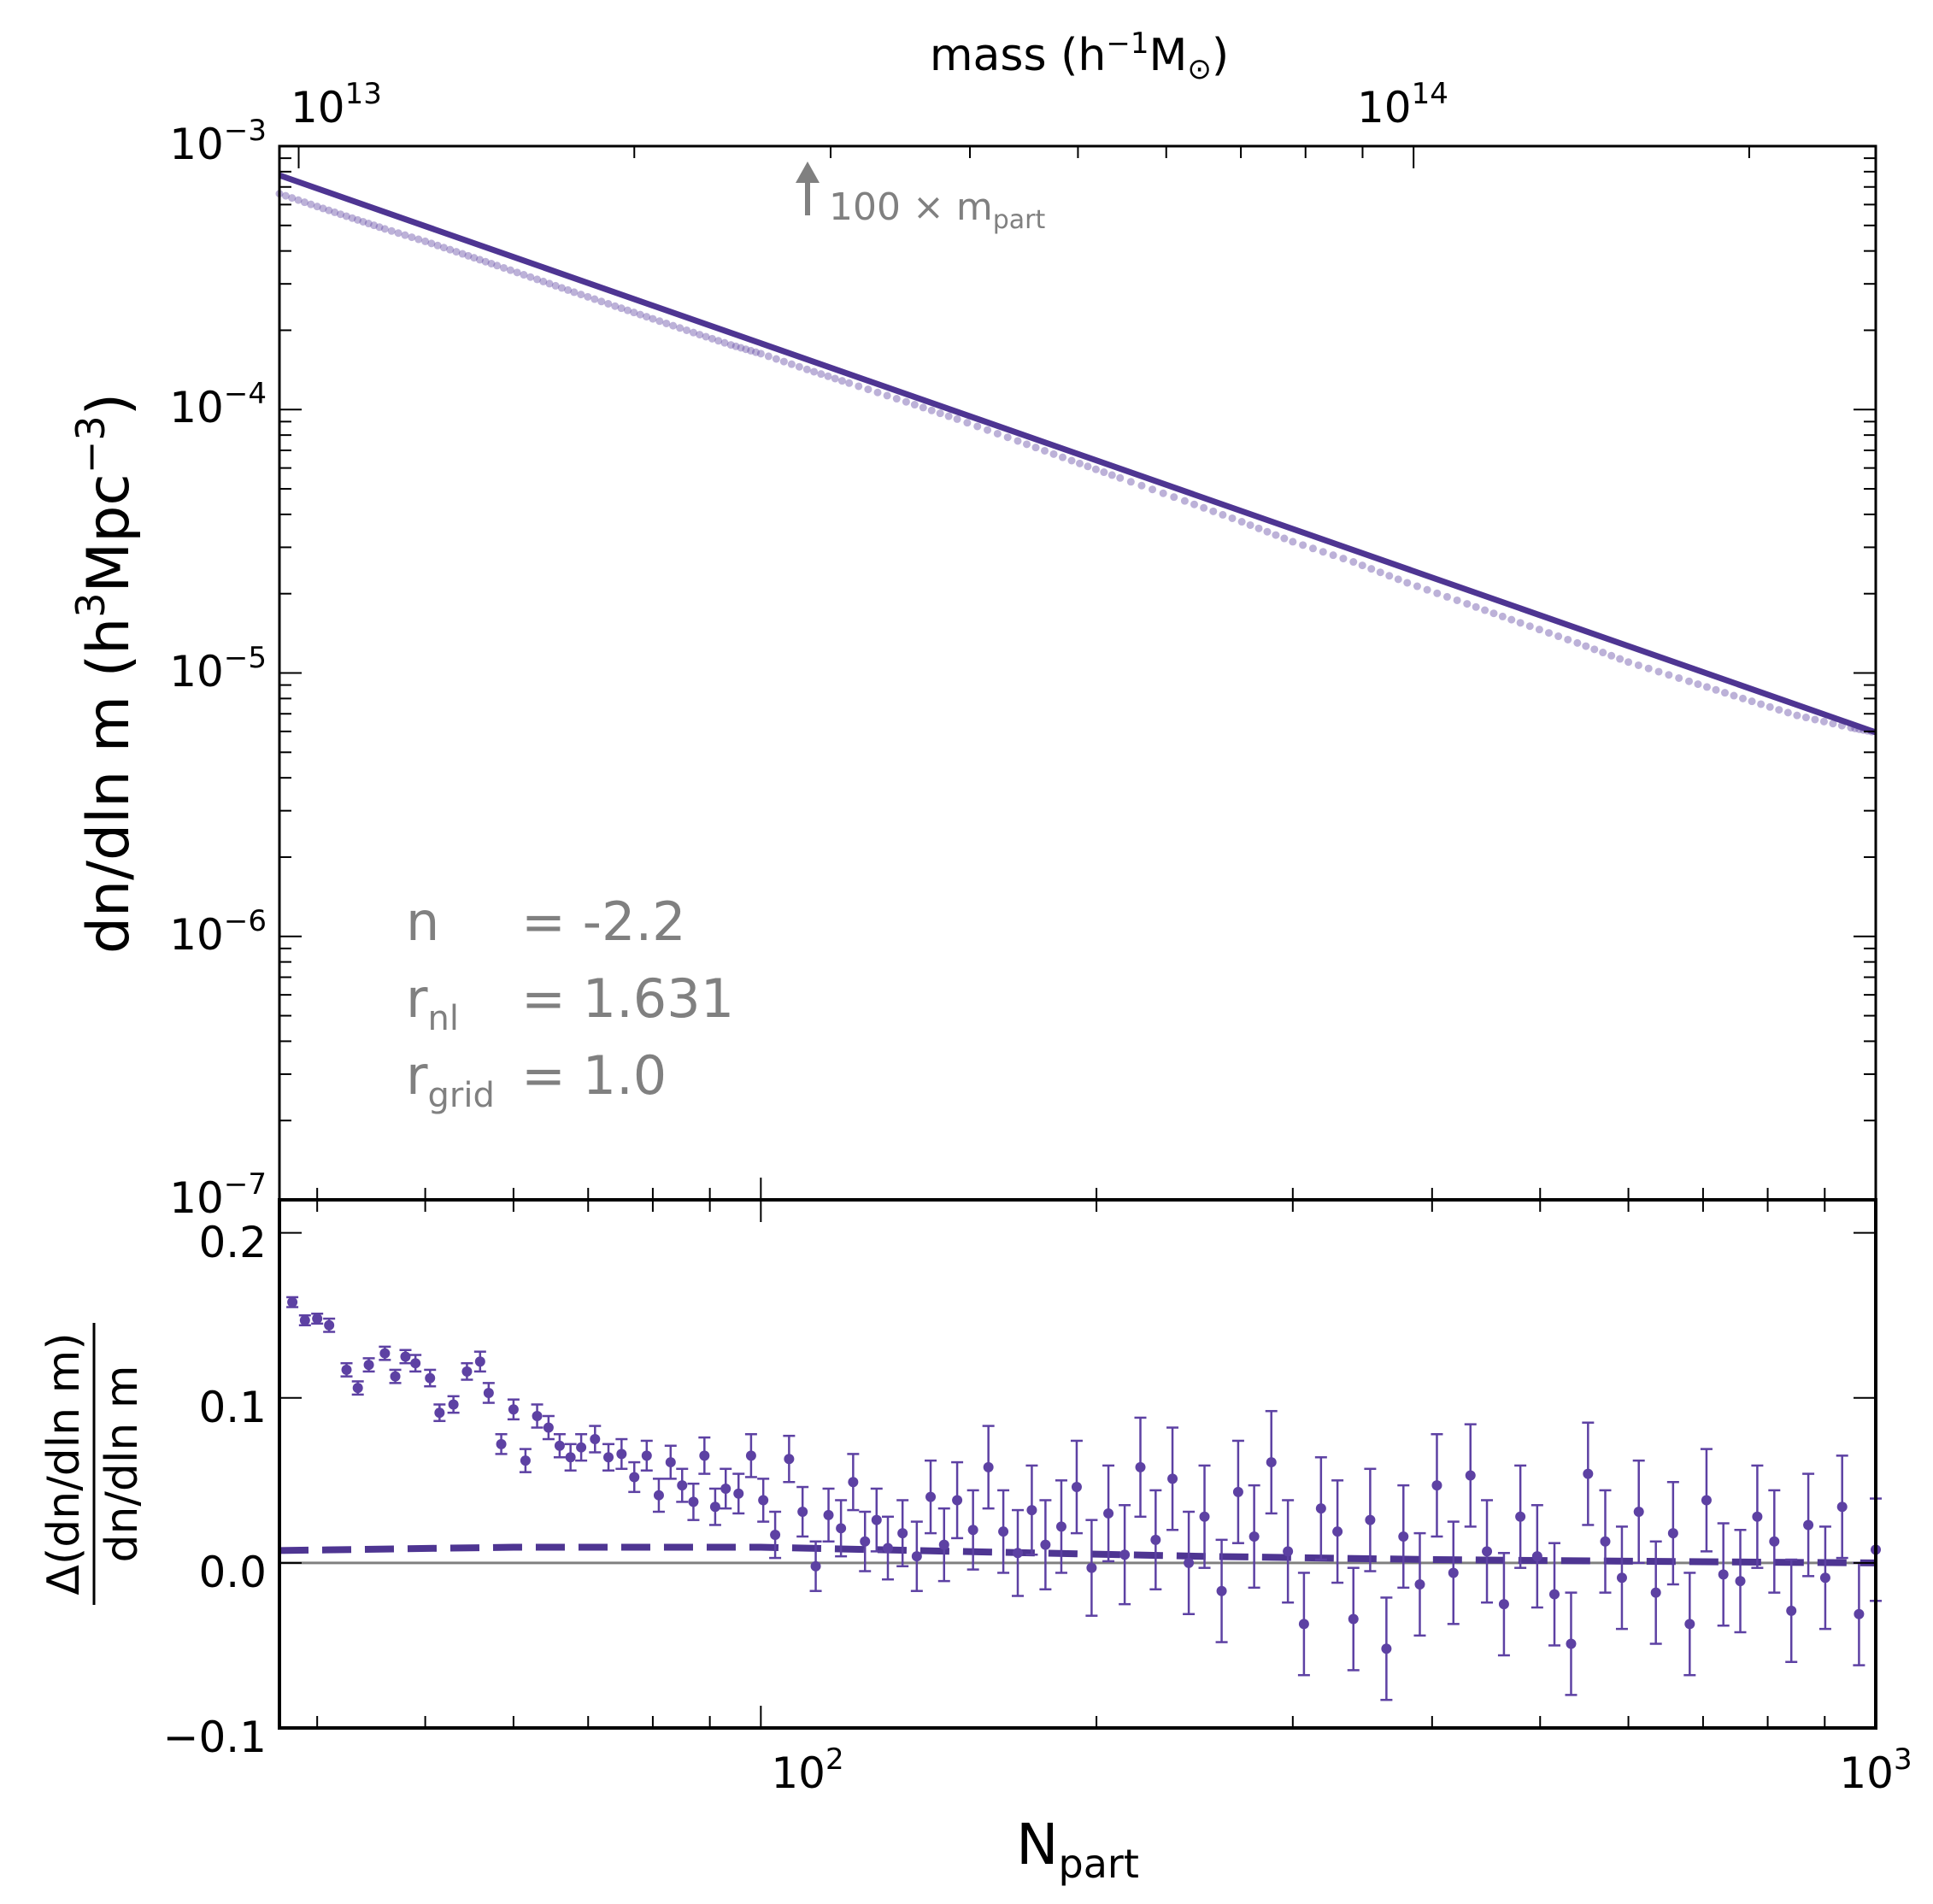 The image size is (1933, 1904). I want to click on model-dashed-line, so click(1078, 1554).